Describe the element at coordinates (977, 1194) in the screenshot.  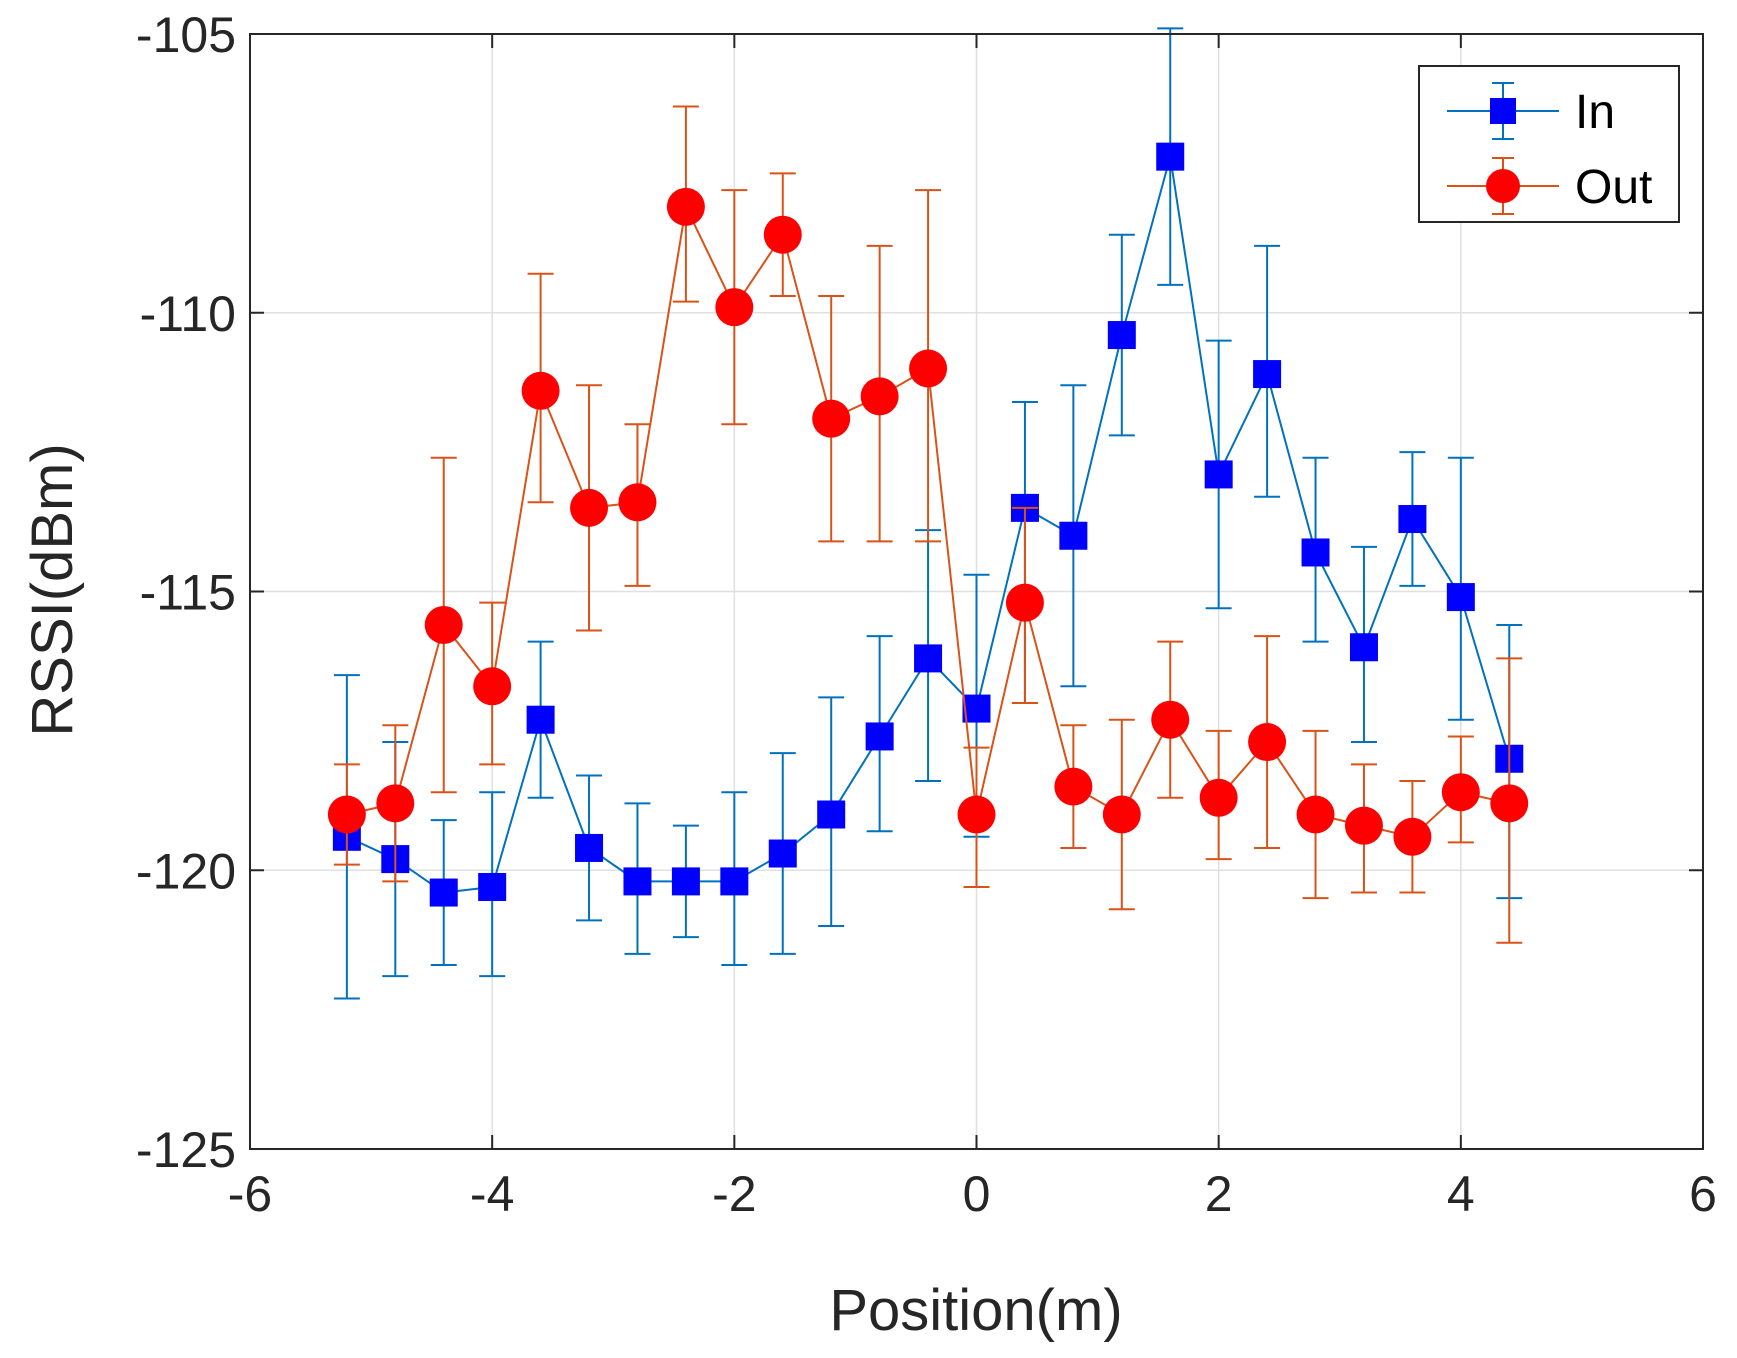
I see `x-tick-label: 0` at that location.